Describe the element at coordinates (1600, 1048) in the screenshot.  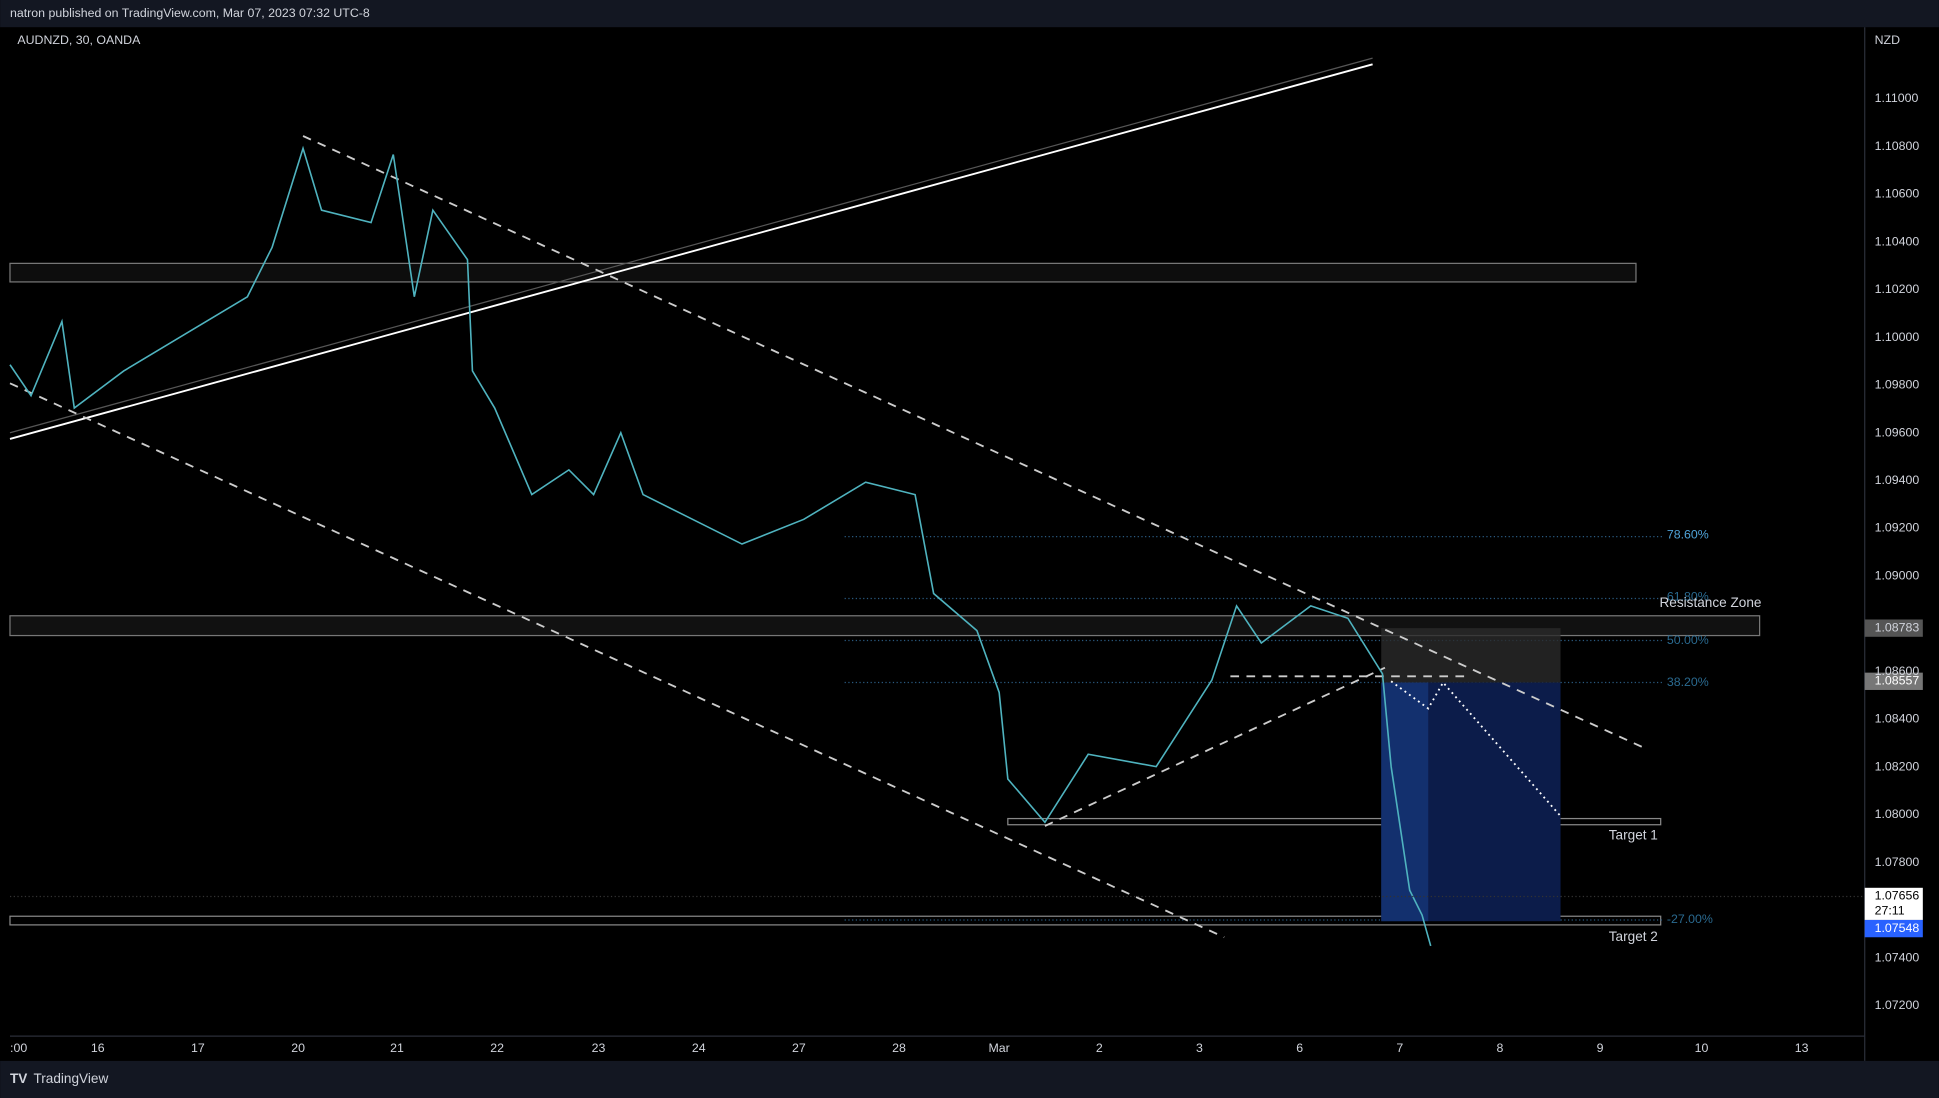
I see `time-label: 9` at that location.